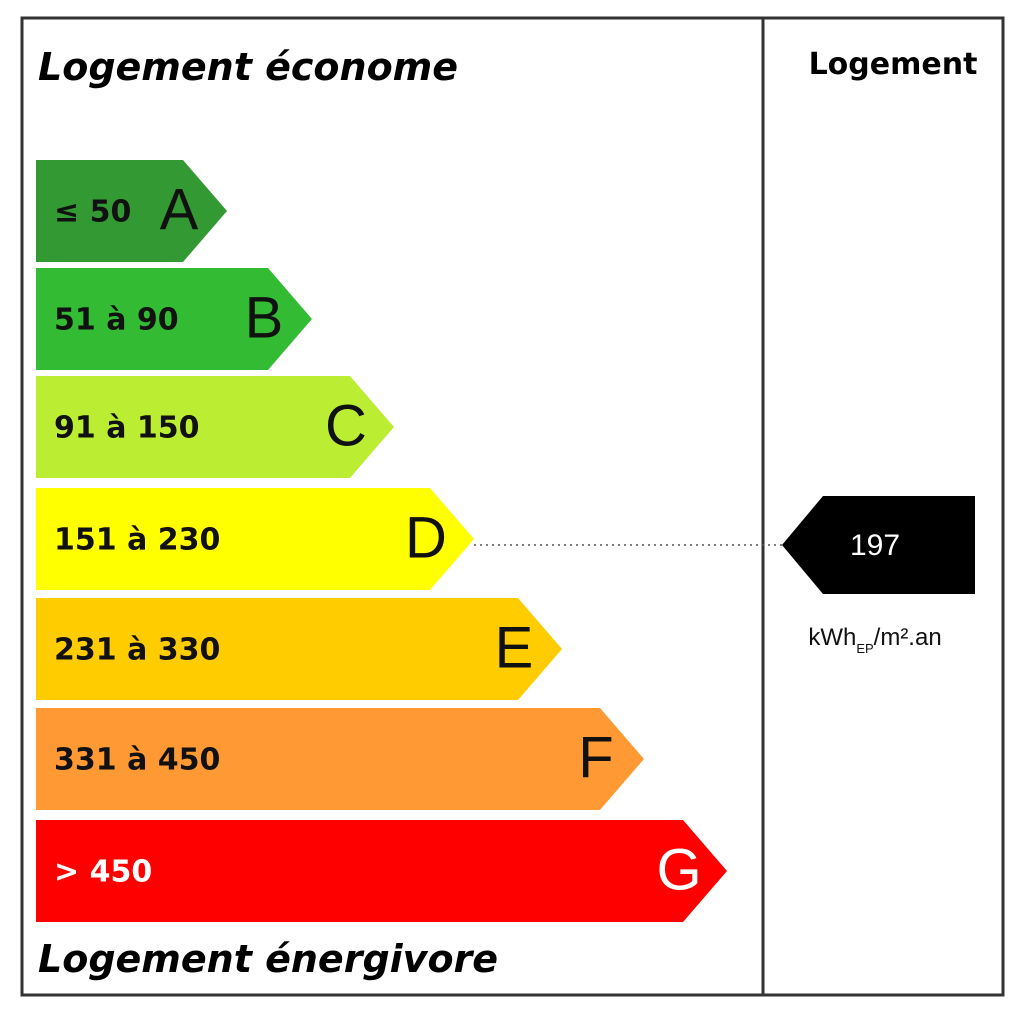  What do you see at coordinates (875, 545) in the screenshot?
I see `value: 197` at bounding box center [875, 545].